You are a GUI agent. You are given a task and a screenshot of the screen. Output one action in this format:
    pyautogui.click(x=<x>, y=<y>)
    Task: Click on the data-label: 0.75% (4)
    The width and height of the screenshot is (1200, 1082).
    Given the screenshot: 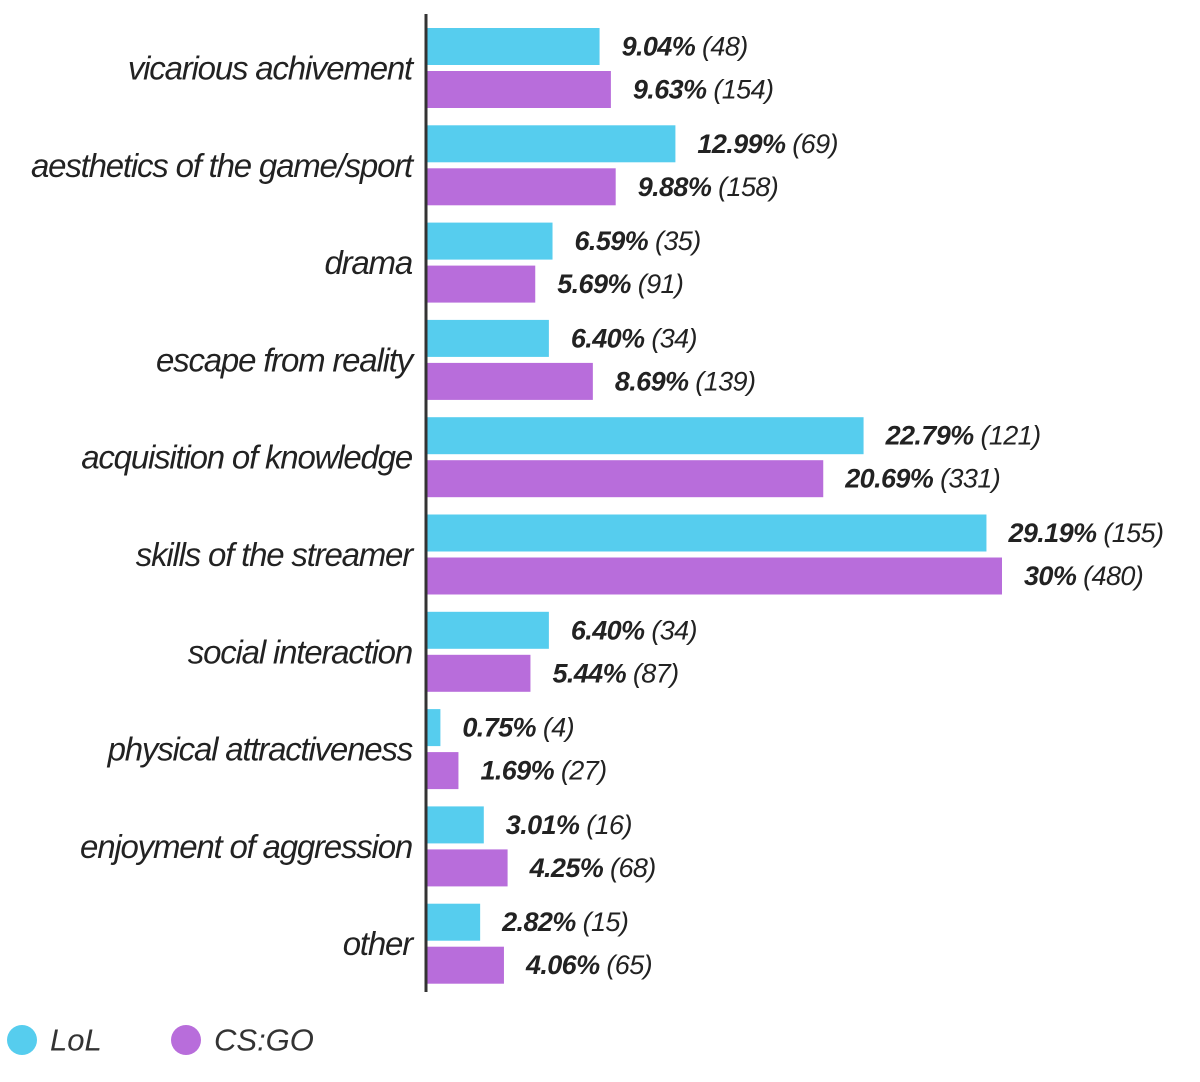 What is the action you would take?
    pyautogui.click(x=518, y=728)
    